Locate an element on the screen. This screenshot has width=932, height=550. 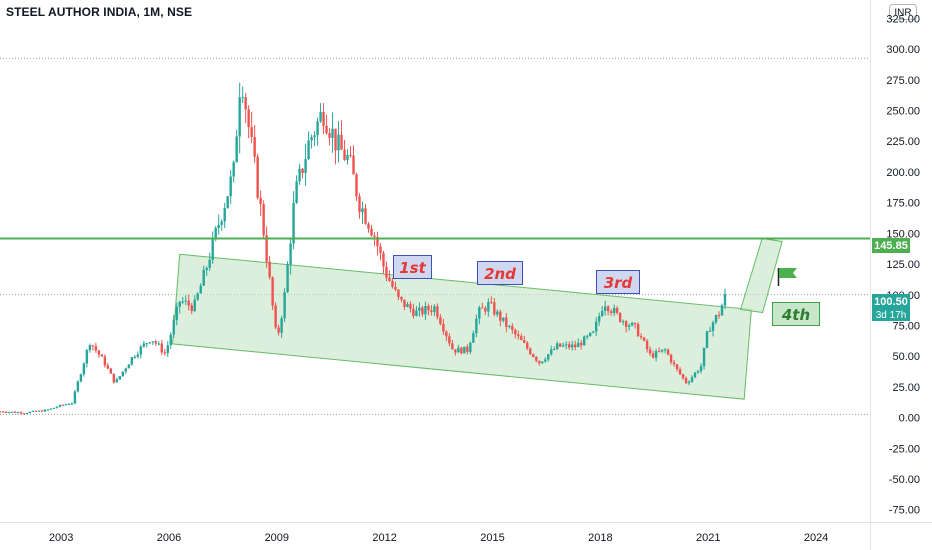
label-4th-box is located at coordinates (796, 314).